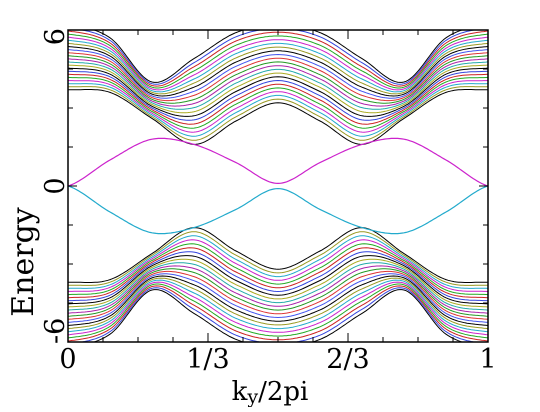  What do you see at coordinates (240, 392) in the screenshot?
I see `x-axis-label-main: k` at bounding box center [240, 392].